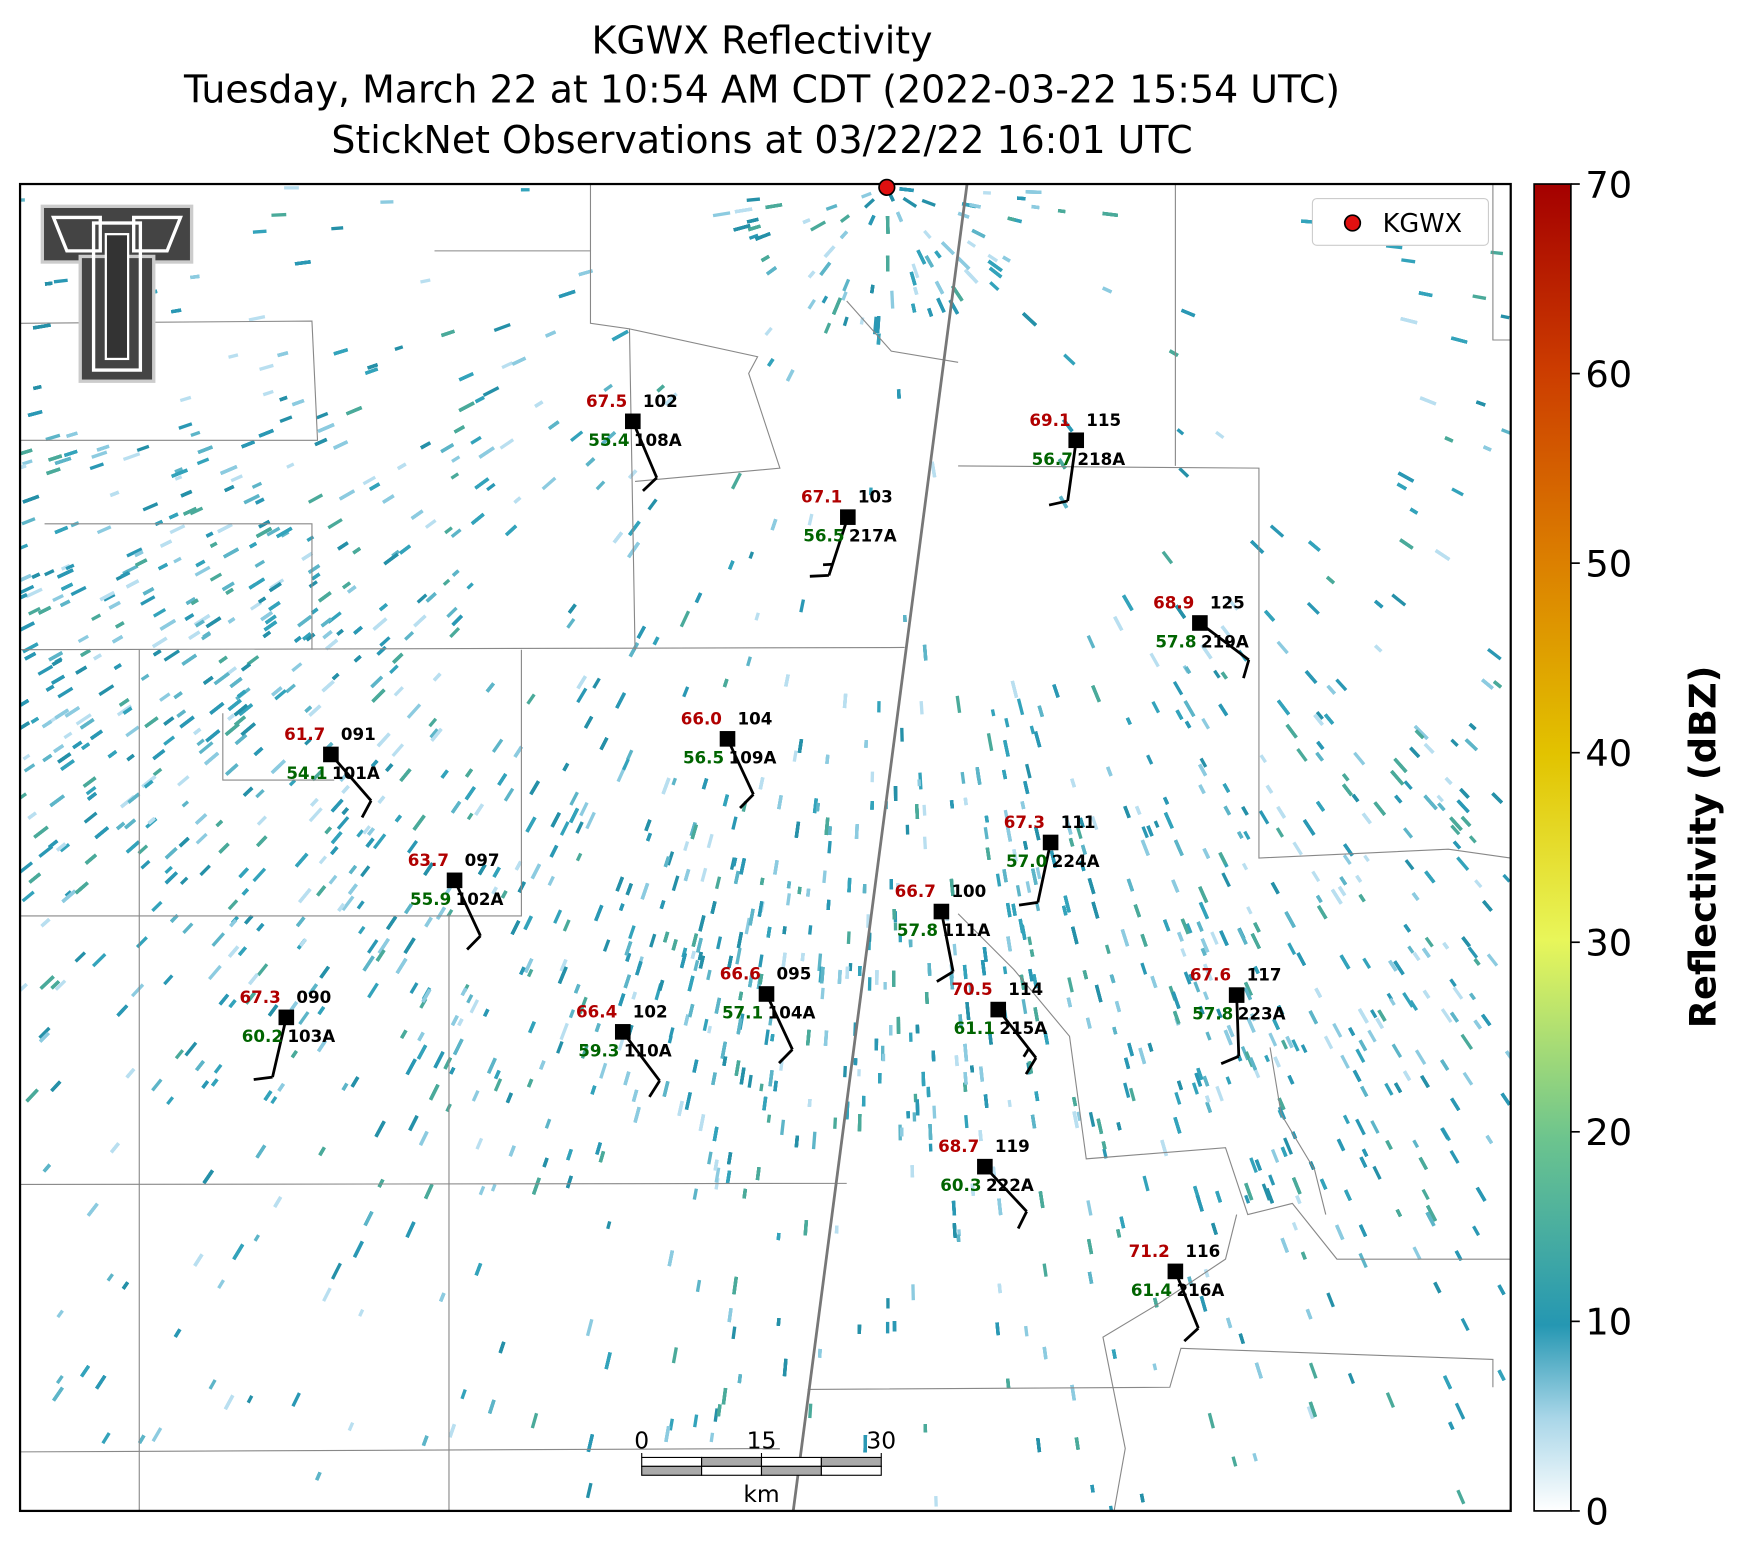 The width and height of the screenshot is (1738, 1549). I want to click on station-marker, so click(1076, 440).